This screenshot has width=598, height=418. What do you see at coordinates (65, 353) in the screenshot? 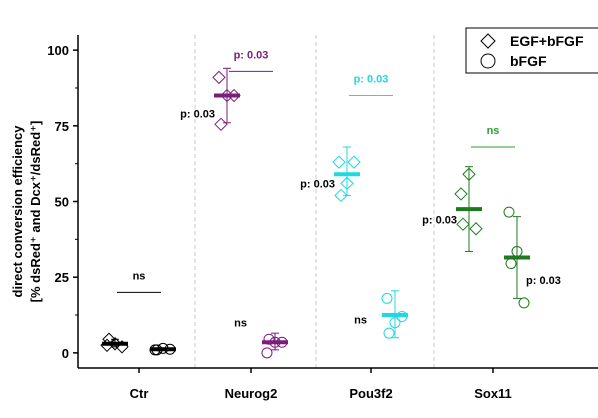
I see `y-tick-label: 0` at bounding box center [65, 353].